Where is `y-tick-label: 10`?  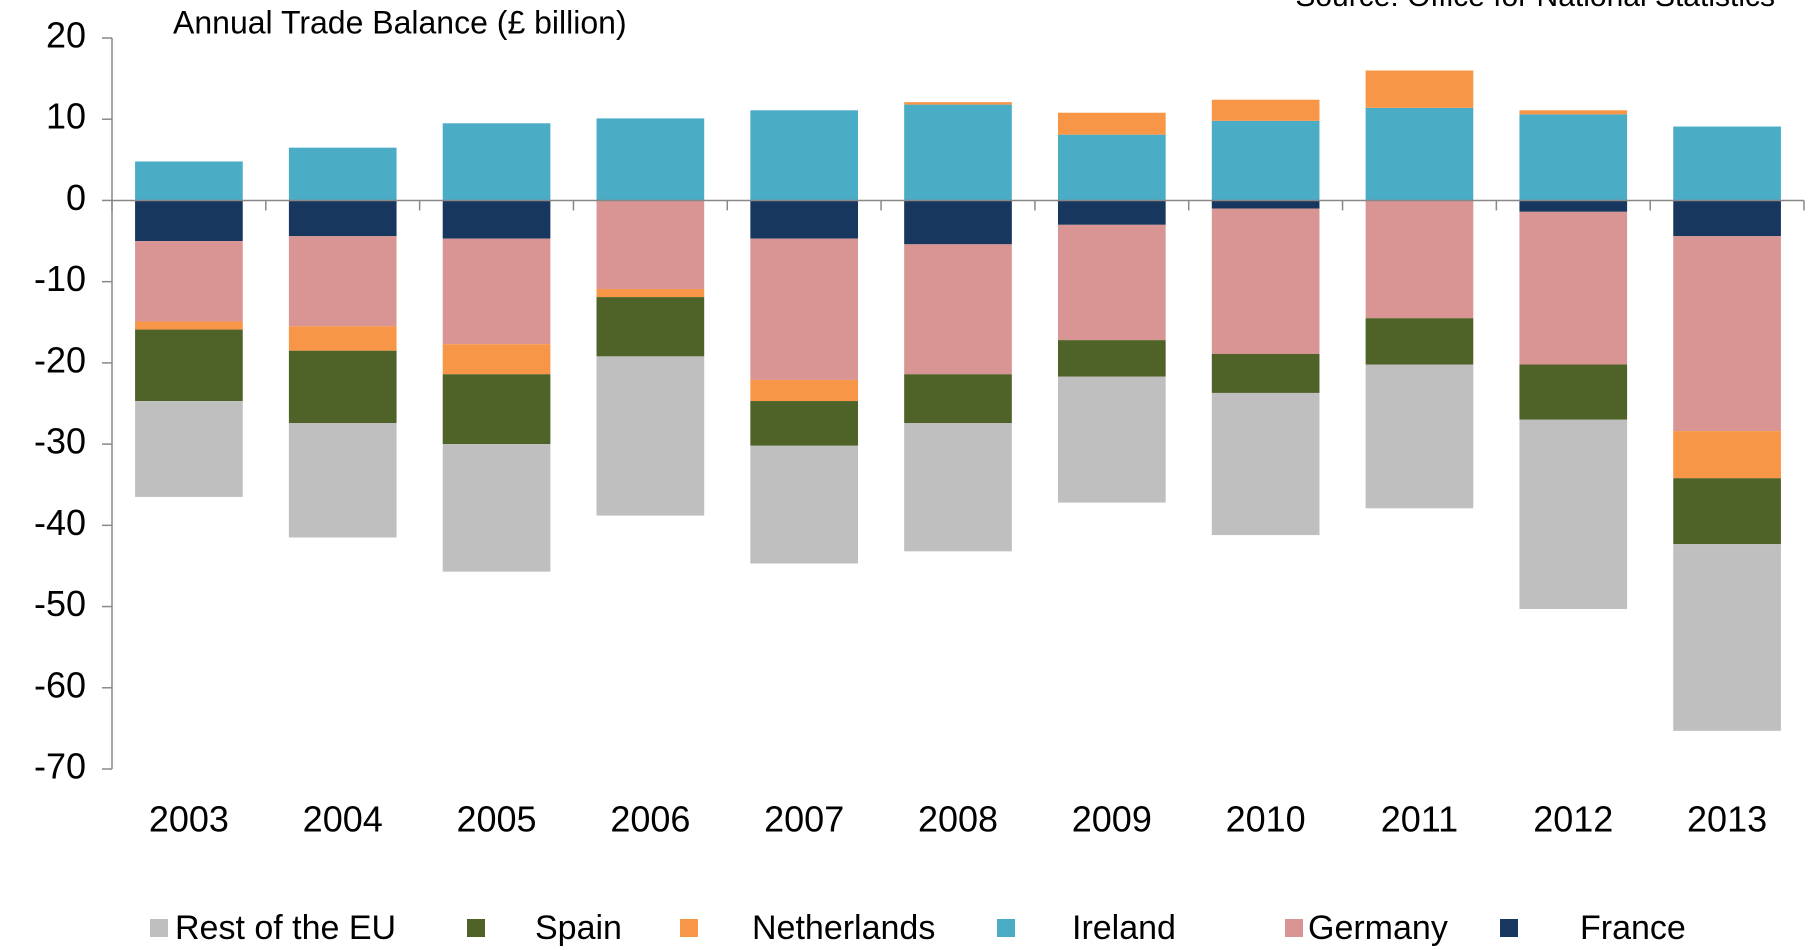
y-tick-label: 10 is located at coordinates (66, 116).